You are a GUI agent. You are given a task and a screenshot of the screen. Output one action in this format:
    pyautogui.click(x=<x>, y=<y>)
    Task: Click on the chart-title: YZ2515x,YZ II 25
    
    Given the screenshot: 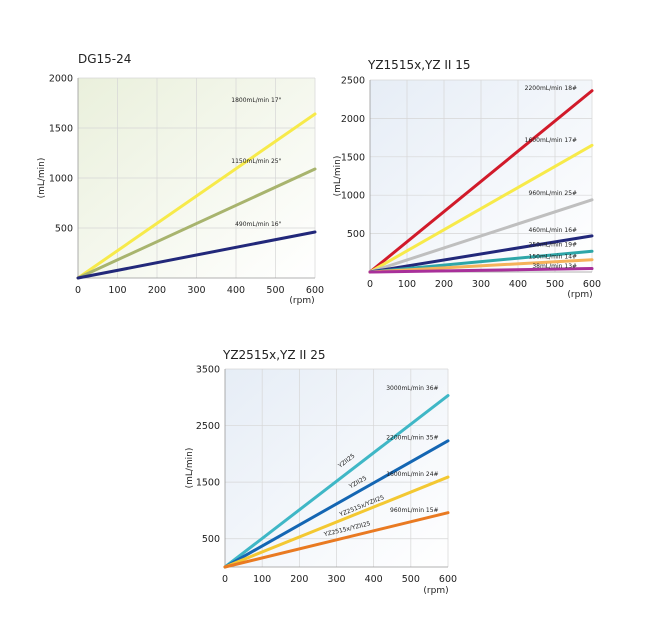 What is the action you would take?
    pyautogui.click(x=274, y=355)
    